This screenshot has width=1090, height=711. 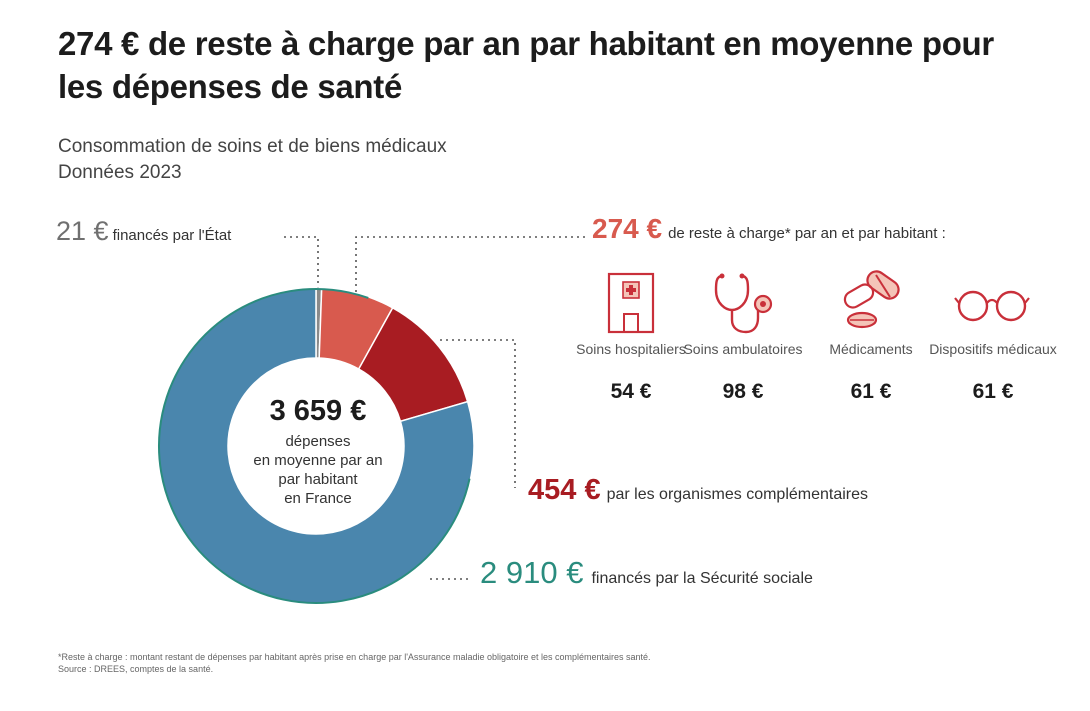 I want to click on donut-hole, so click(x=316, y=446).